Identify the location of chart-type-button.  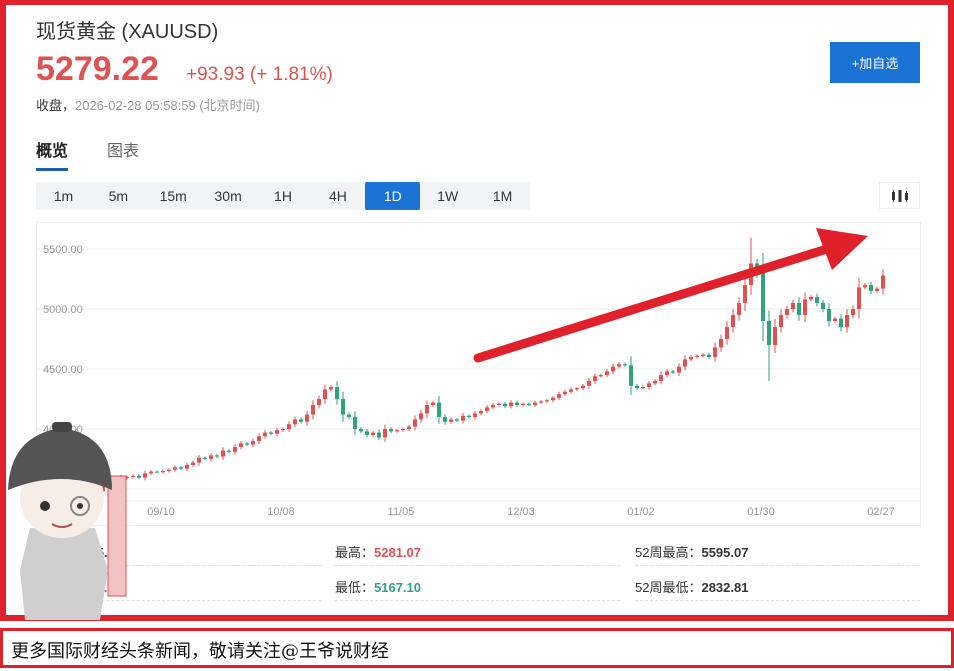
(899, 195).